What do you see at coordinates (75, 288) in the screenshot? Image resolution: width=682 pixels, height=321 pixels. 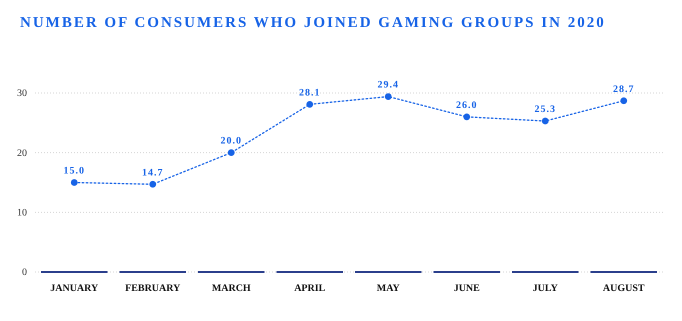 I see `x-tick-label: JANUARY` at bounding box center [75, 288].